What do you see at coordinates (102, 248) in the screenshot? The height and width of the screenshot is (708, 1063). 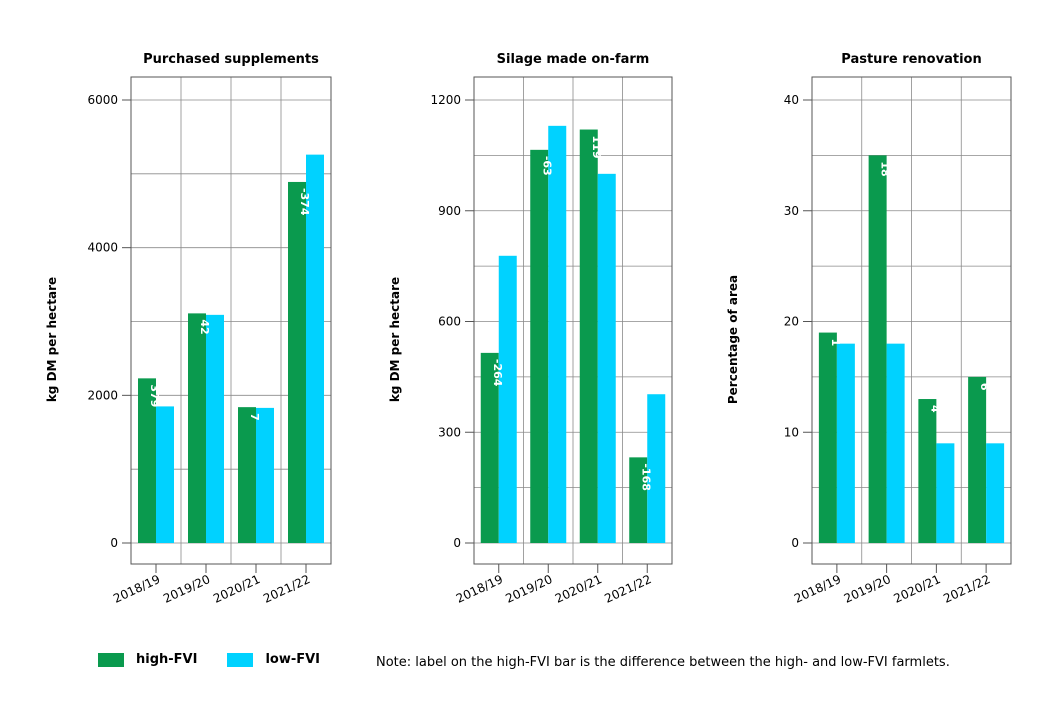 I see `y-tick-label: 4000` at bounding box center [102, 248].